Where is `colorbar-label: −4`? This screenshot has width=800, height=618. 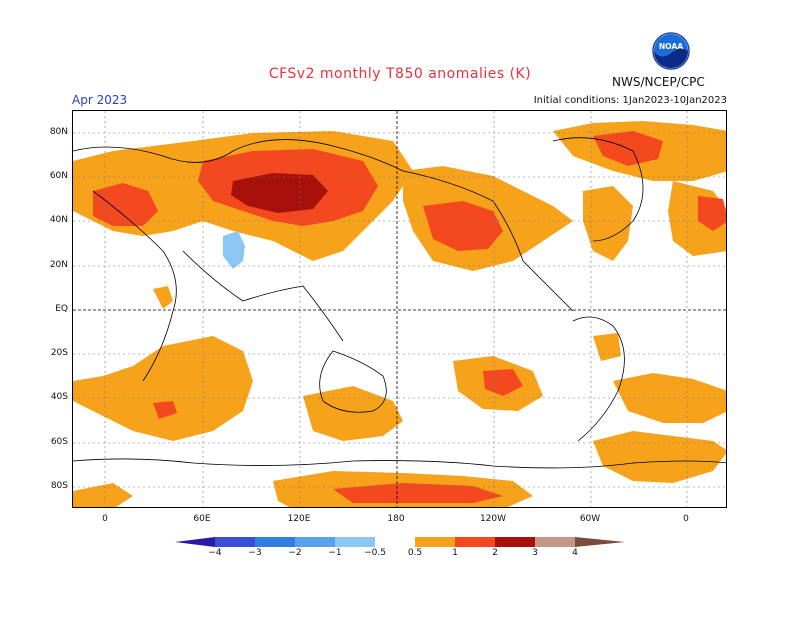
colorbar-label: −4 is located at coordinates (215, 553).